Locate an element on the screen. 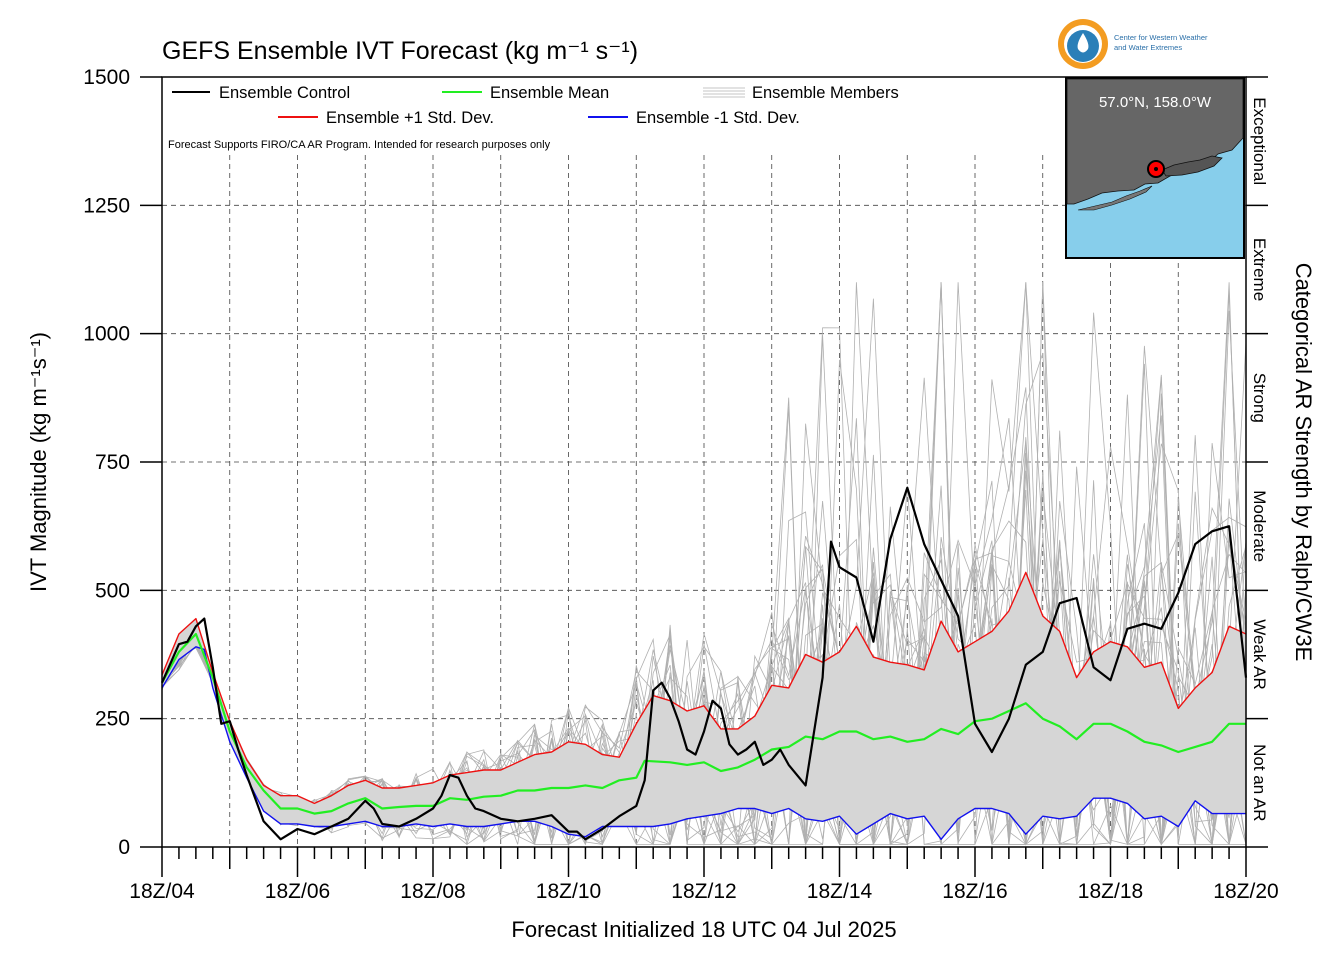 The height and width of the screenshot is (962, 1336). location-inset-map: 57.0°N, 158.0°W is located at coordinates (1155, 168).